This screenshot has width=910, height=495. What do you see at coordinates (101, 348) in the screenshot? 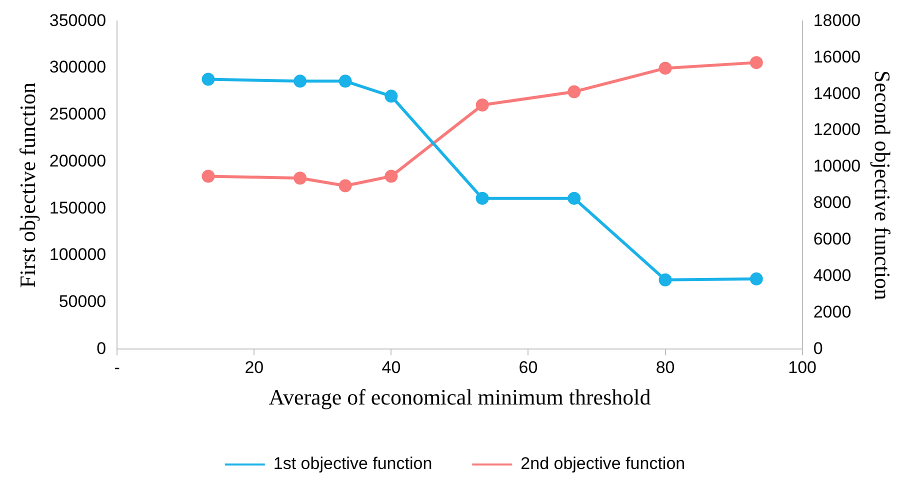
I see `y-tick-label: 0` at bounding box center [101, 348].